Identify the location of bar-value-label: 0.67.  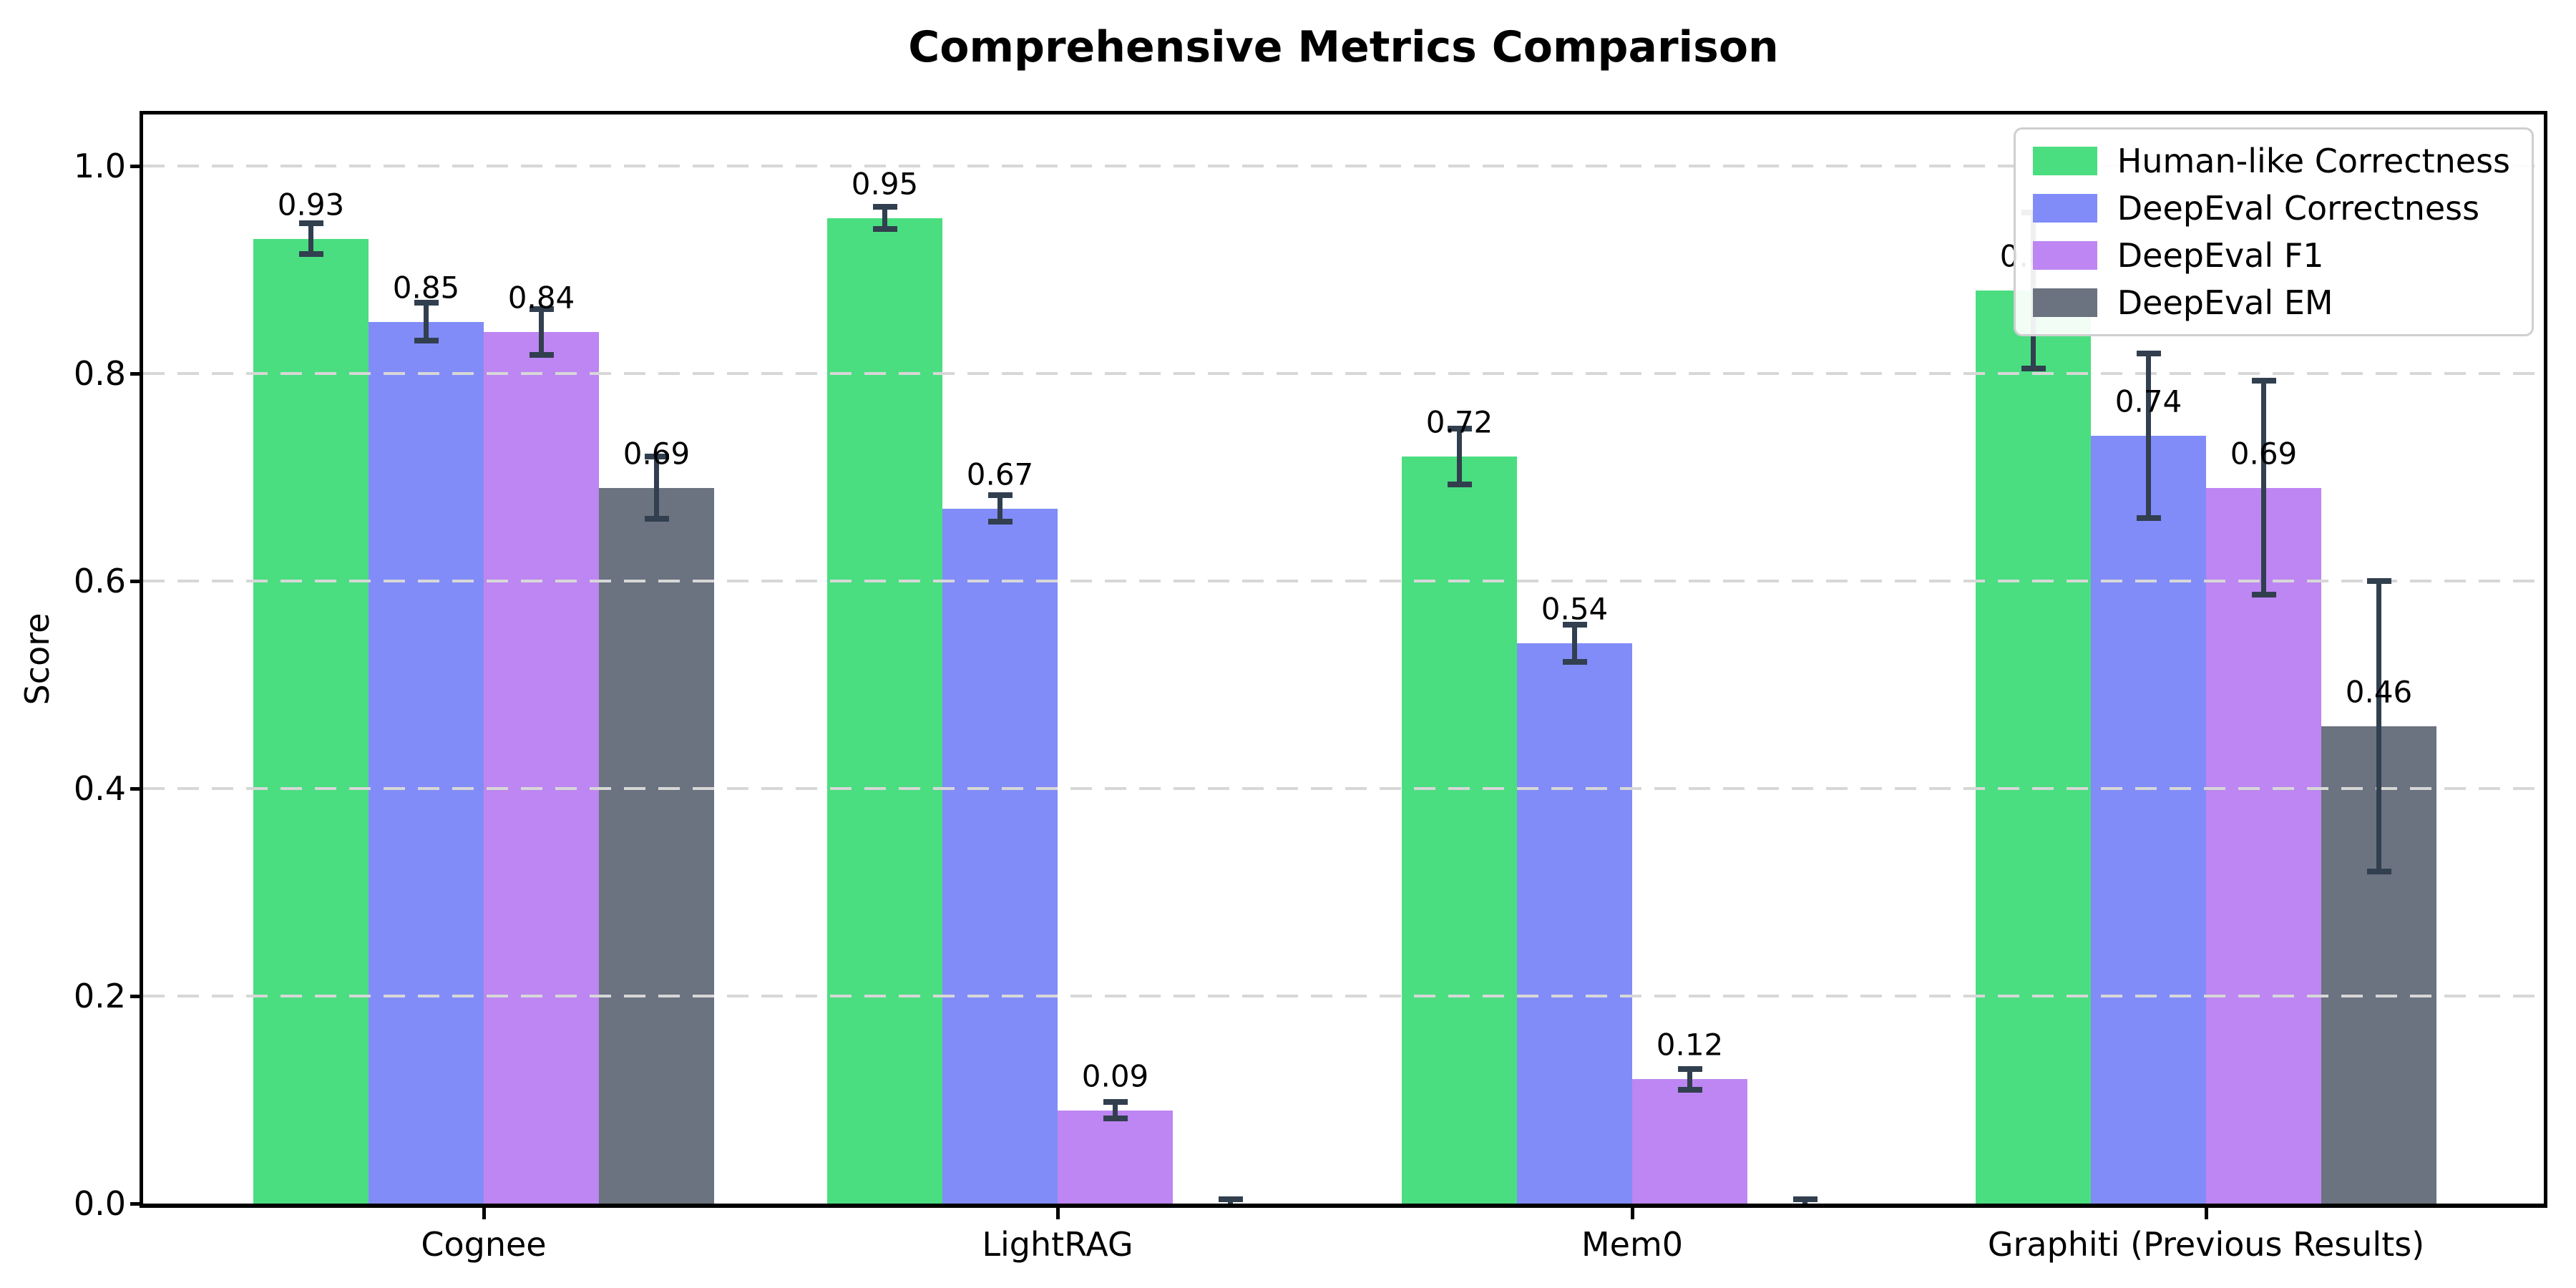
(1000, 474).